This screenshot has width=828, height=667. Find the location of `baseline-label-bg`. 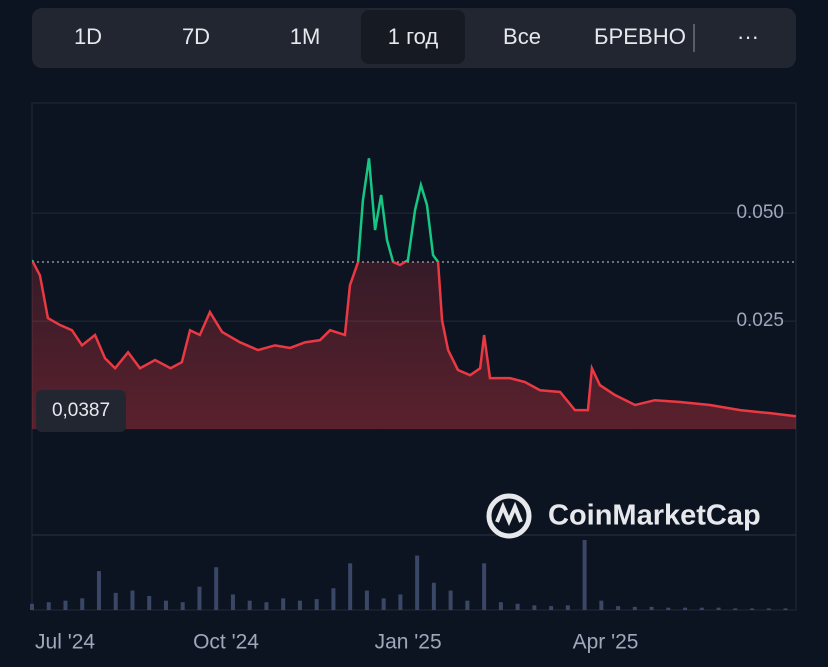

baseline-label-bg is located at coordinates (81, 411).